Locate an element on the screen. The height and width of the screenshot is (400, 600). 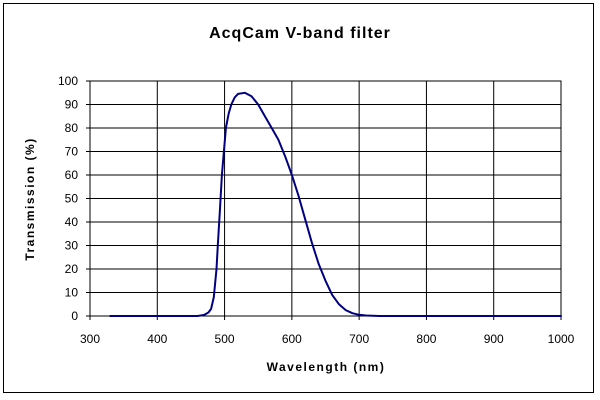
x-tick-label: 800 is located at coordinates (426, 339).